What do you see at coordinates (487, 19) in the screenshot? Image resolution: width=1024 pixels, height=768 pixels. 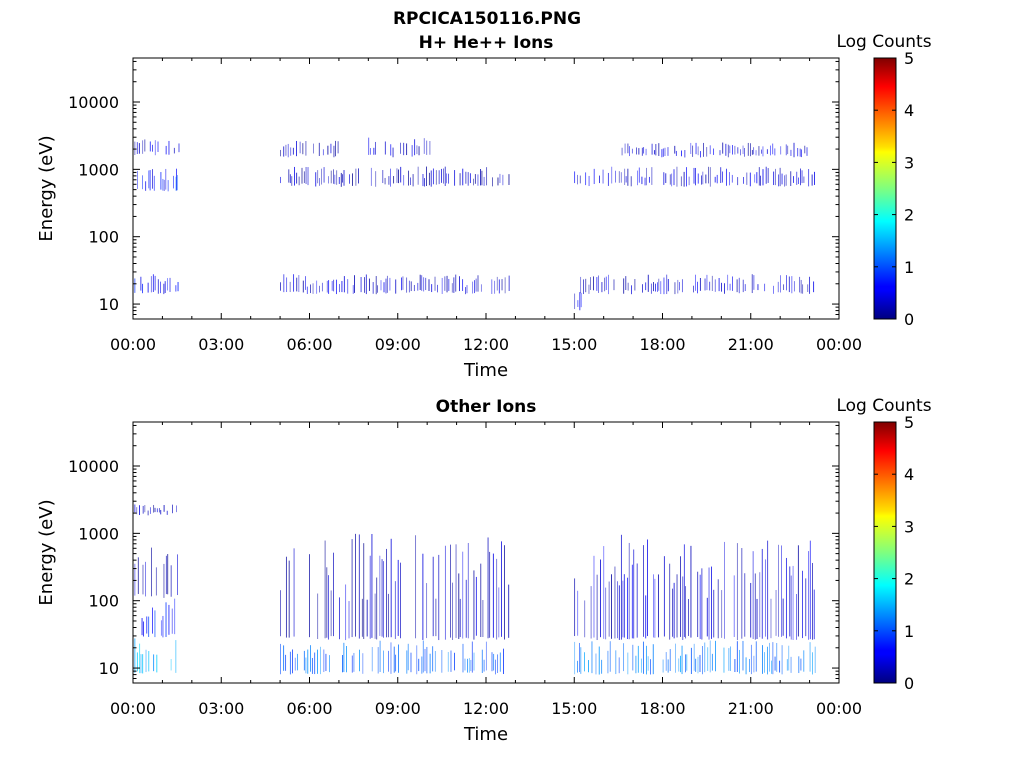 I see `figure-title: RPCICA150116.PNG` at bounding box center [487, 19].